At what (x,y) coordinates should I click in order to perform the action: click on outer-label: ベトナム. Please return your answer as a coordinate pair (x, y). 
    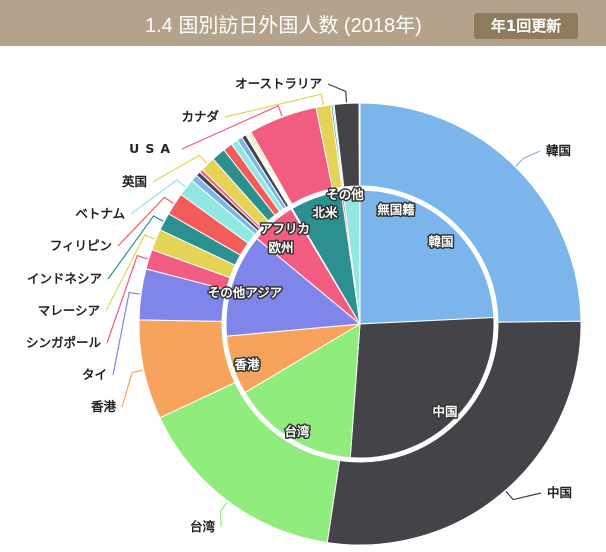
    Looking at the image, I should click on (100, 213).